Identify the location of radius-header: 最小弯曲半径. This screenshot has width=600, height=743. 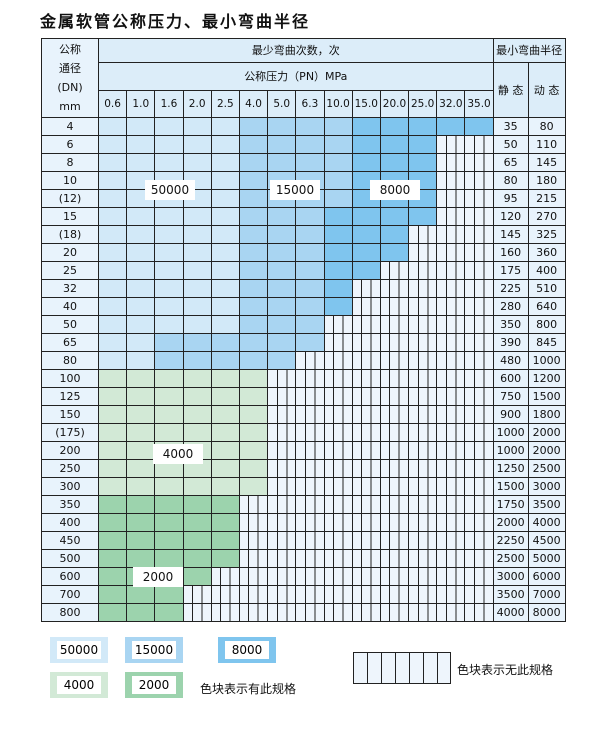
(529, 50).